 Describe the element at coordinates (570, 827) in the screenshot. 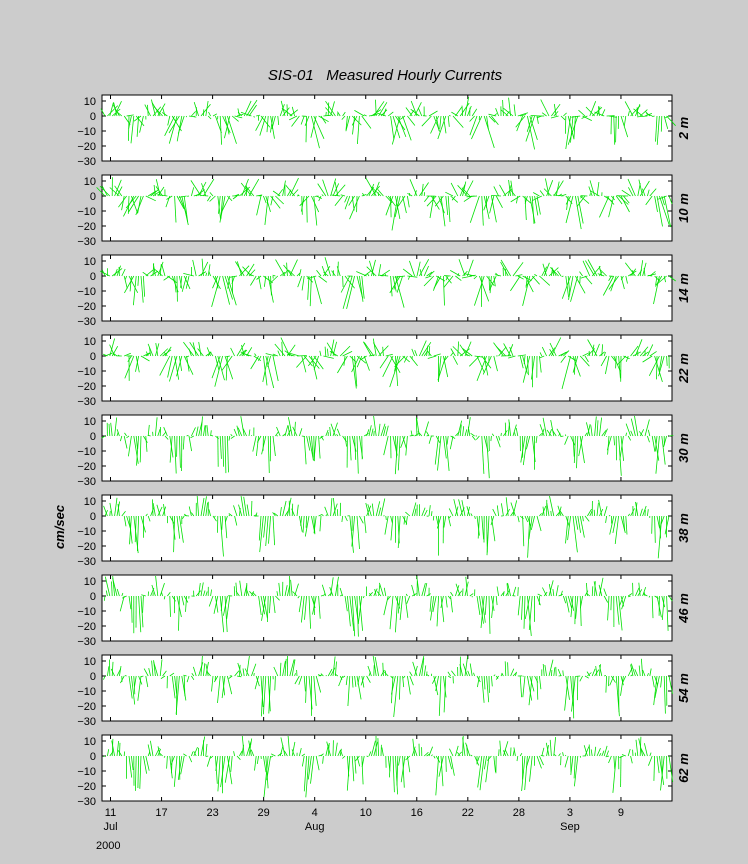

I see `x-month-label: Sep` at that location.